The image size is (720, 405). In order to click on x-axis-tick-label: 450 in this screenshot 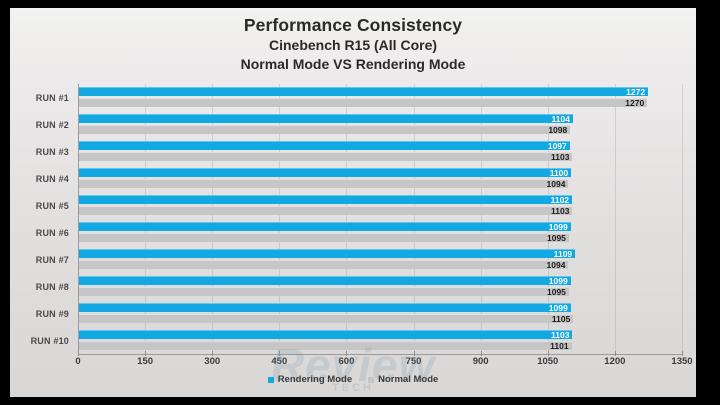, I will do `click(279, 361)`.